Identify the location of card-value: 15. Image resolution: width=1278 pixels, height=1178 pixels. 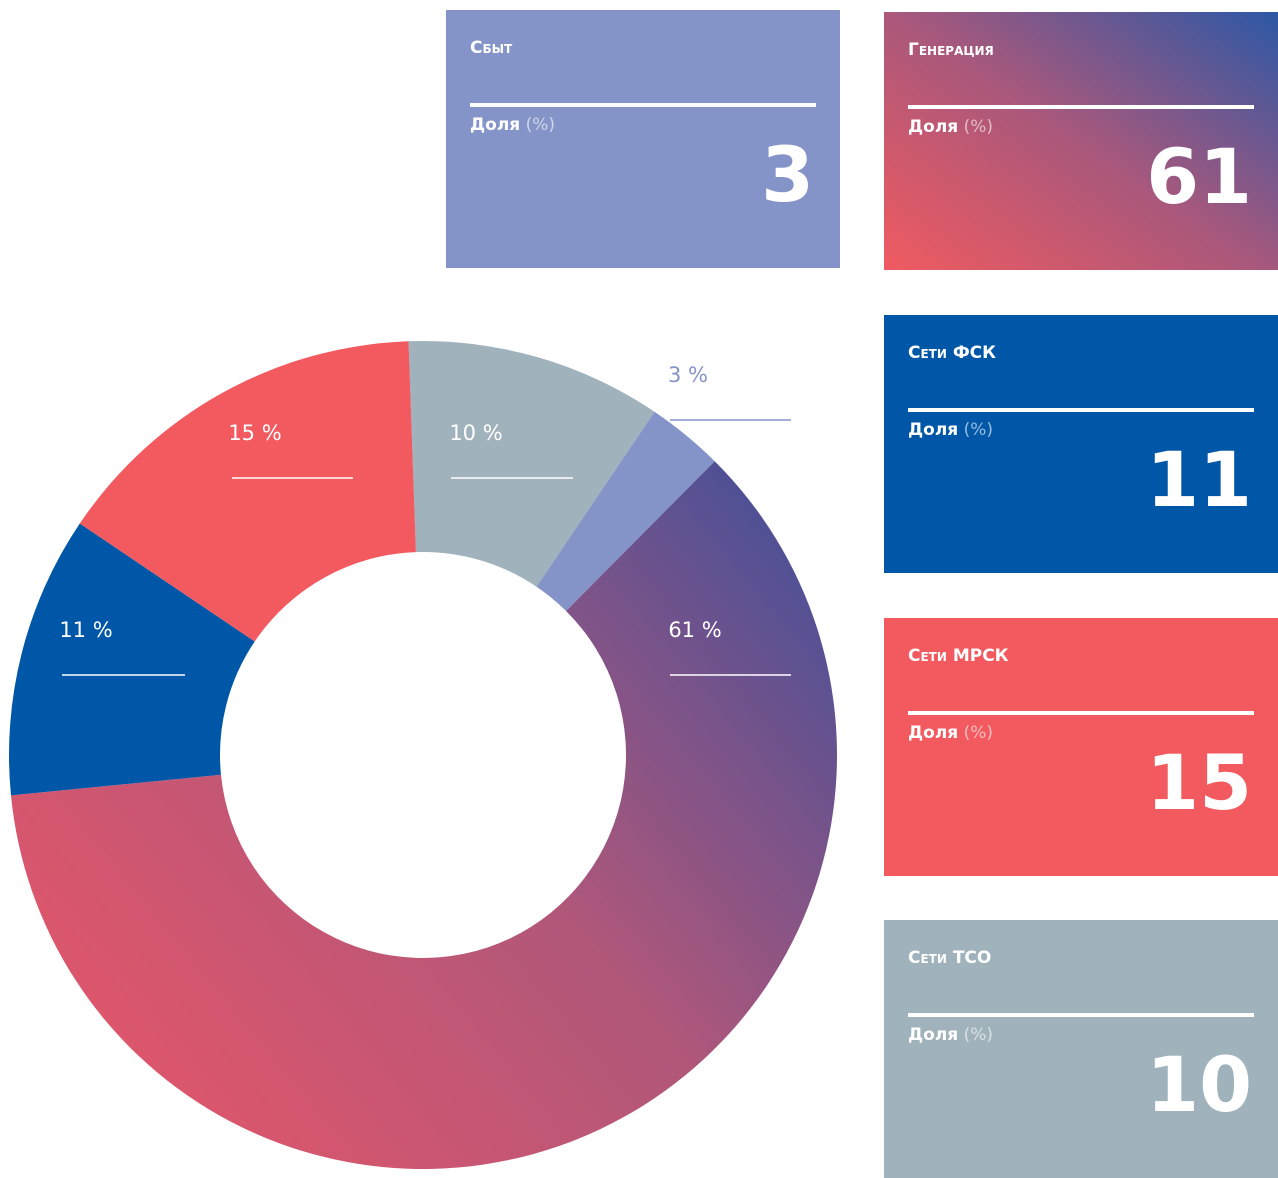
(1199, 782).